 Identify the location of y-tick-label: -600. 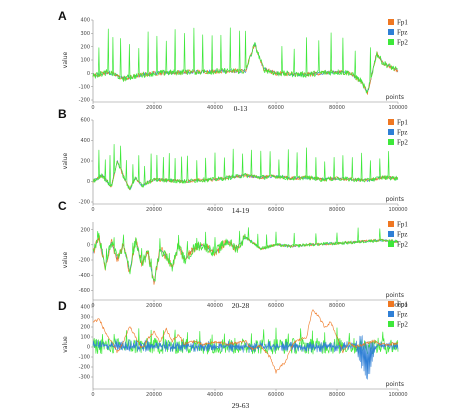
(84, 291).